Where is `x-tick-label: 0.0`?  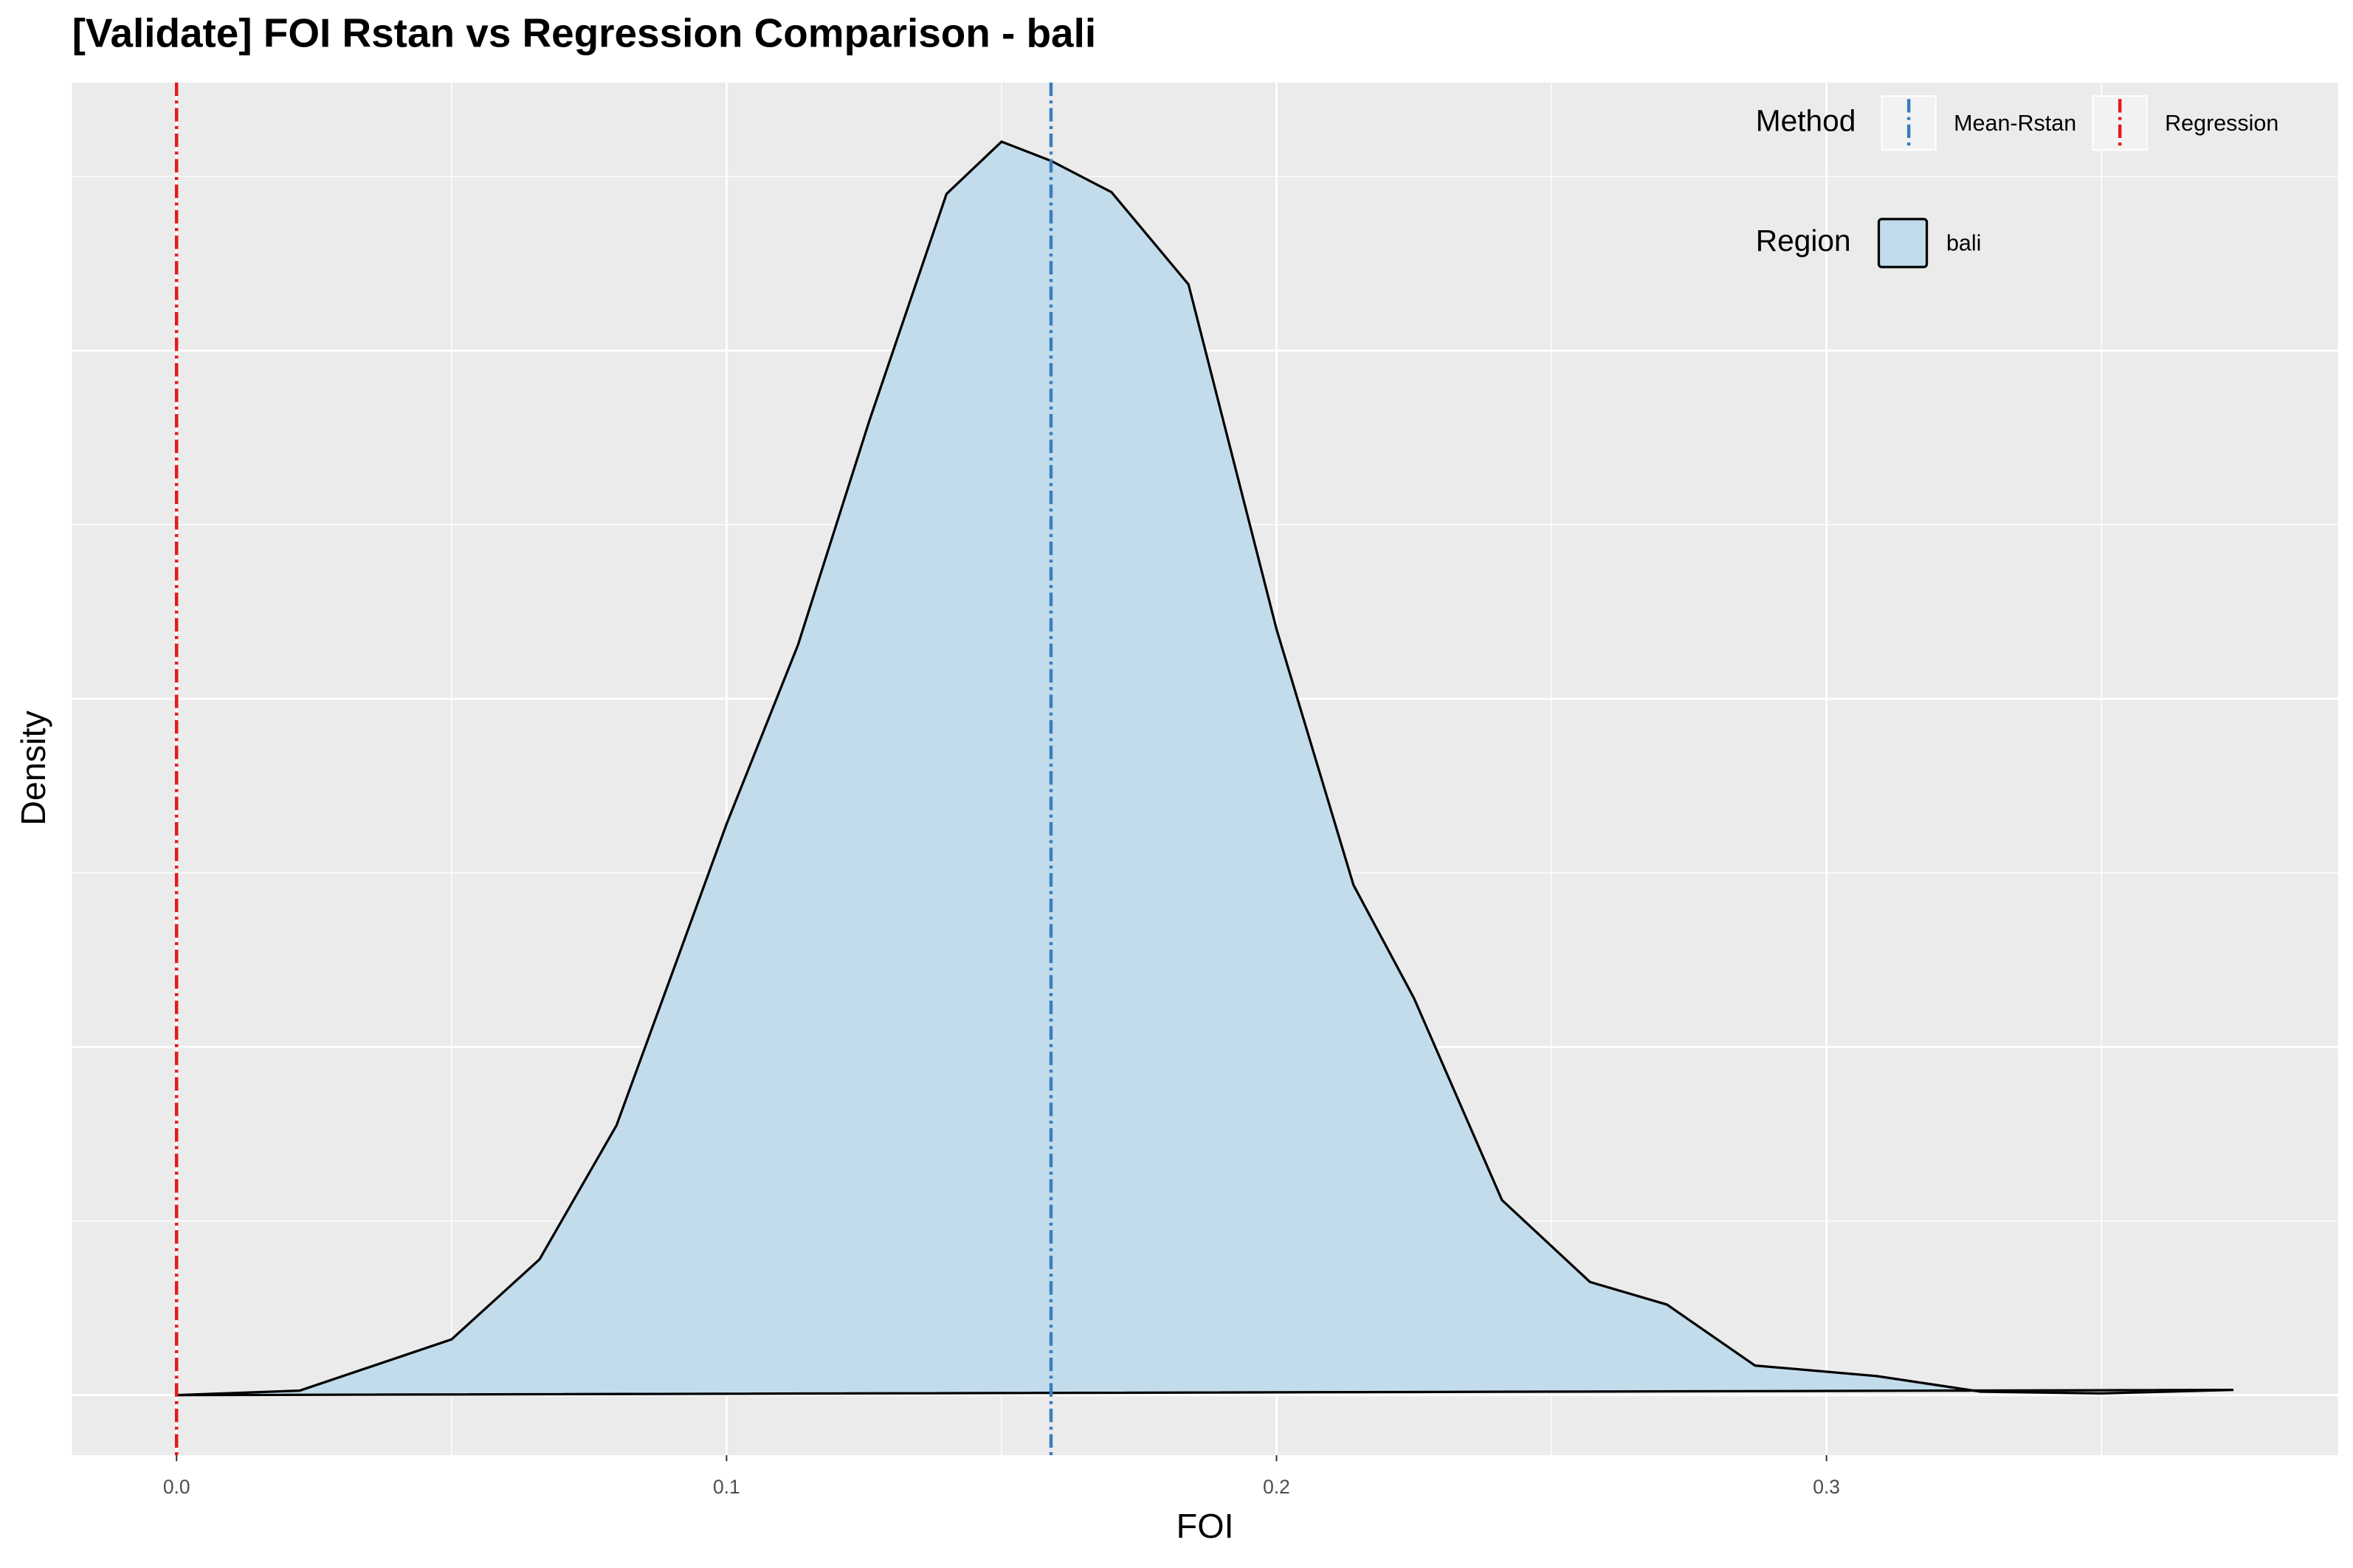 x-tick-label: 0.0 is located at coordinates (176, 1487).